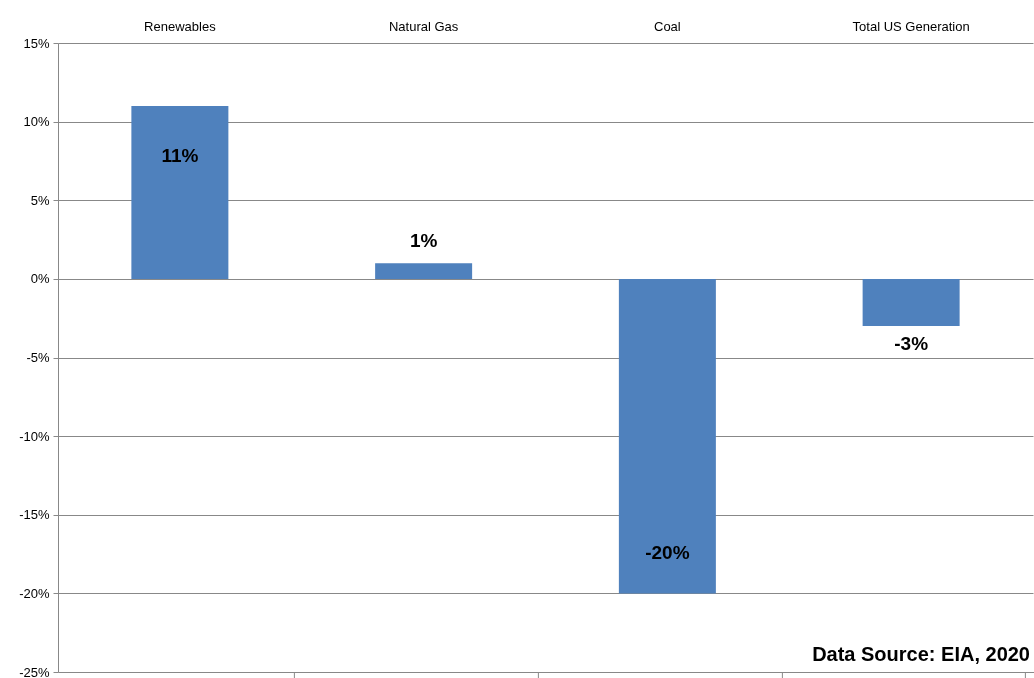 This screenshot has width=1034, height=678. Describe the element at coordinates (180, 155) in the screenshot. I see `data-label: 11%` at that location.